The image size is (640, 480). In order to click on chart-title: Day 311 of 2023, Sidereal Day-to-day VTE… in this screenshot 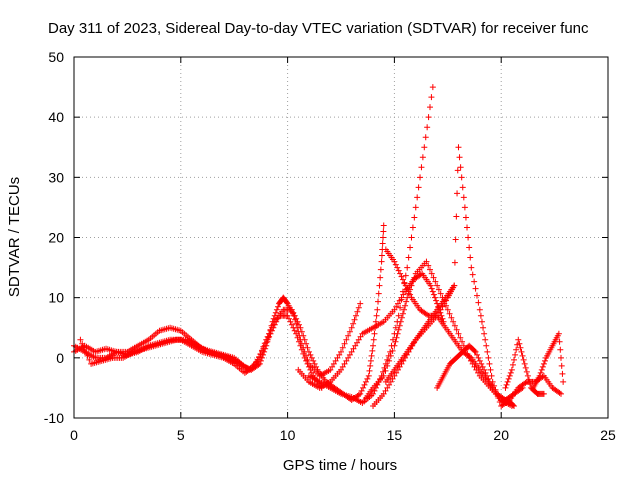, I will do `click(318, 28)`.